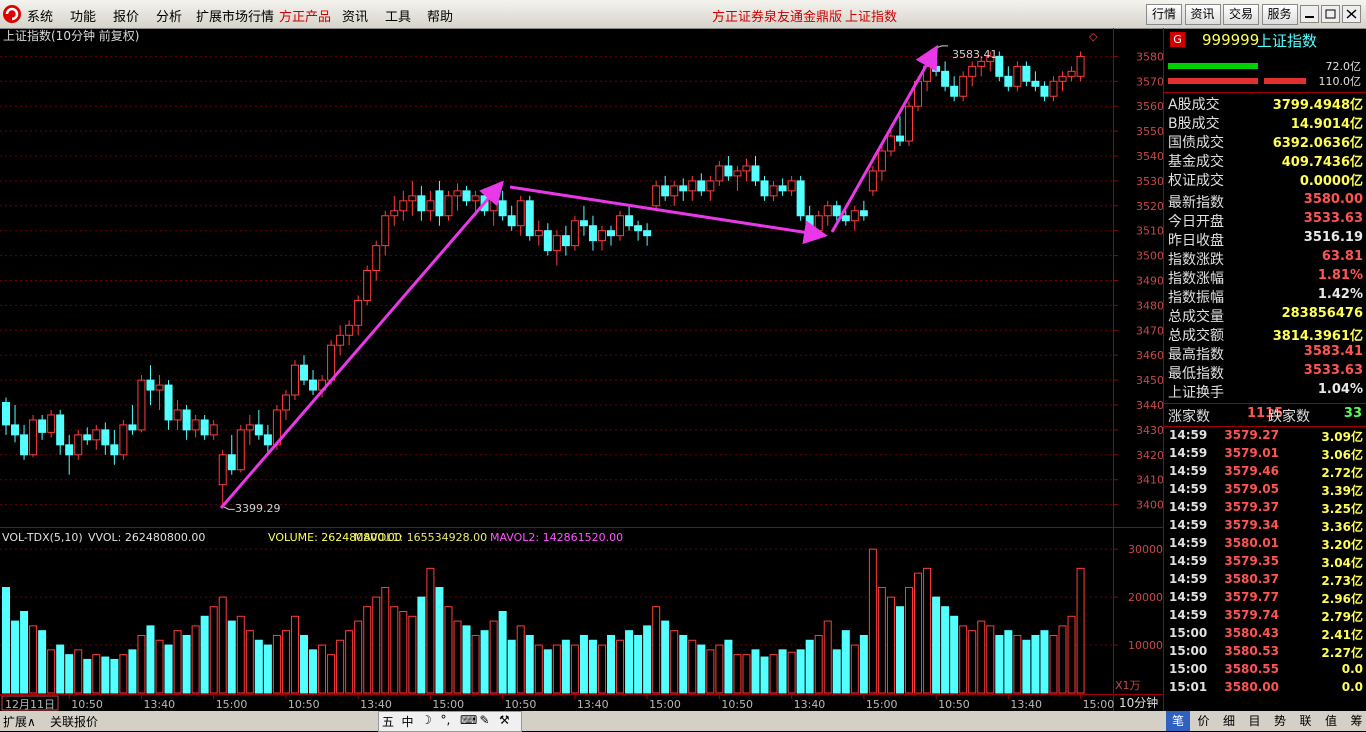 Image resolution: width=1366 pixels, height=732 pixels. I want to click on stat-label: 基金成交, so click(1196, 161).